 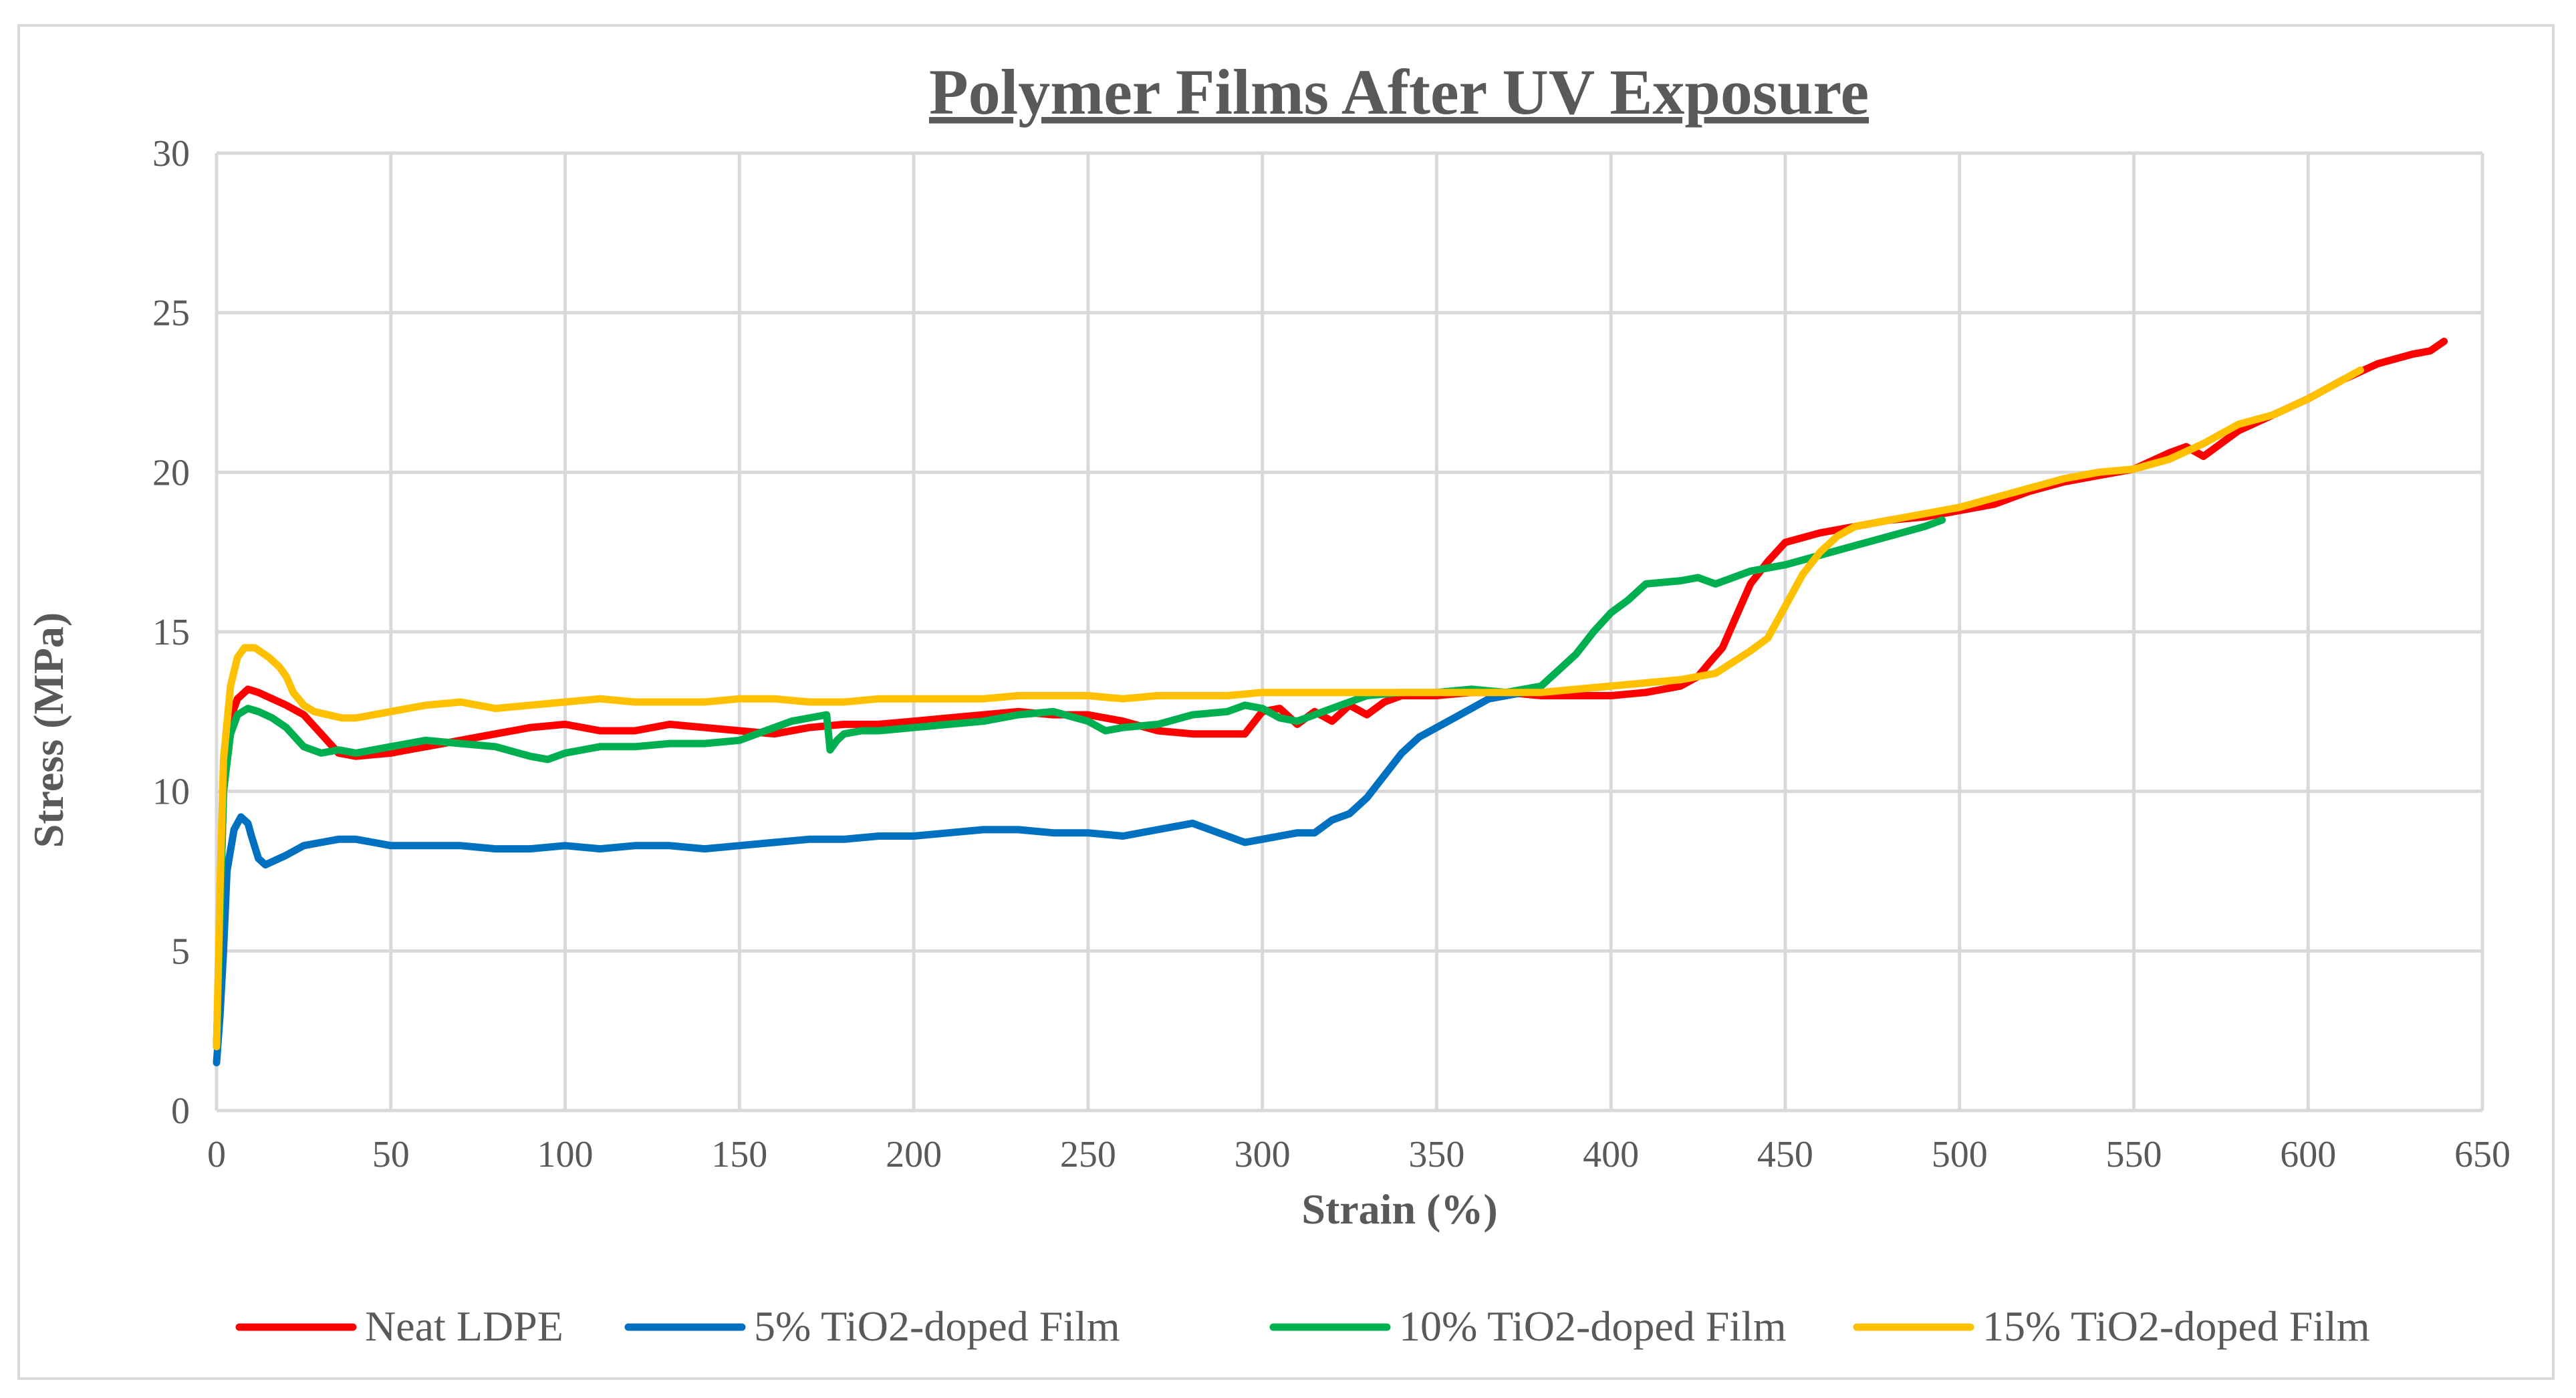 What do you see at coordinates (1399, 1209) in the screenshot?
I see `x-axis-title: Strain (%)` at bounding box center [1399, 1209].